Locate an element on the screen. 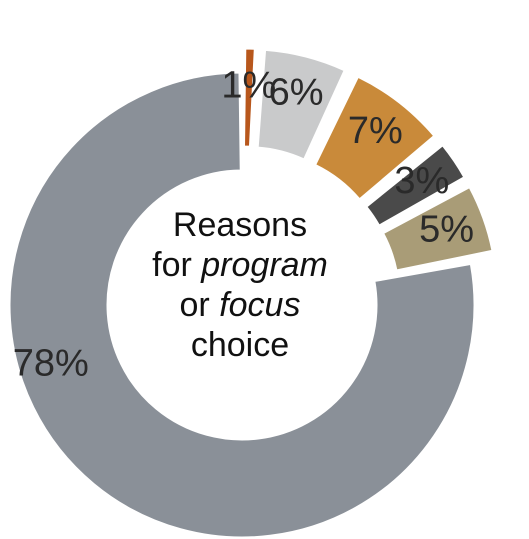 Image resolution: width=529 pixels, height=539 pixels. center-title-line-3-prefix: or is located at coordinates (194, 305).